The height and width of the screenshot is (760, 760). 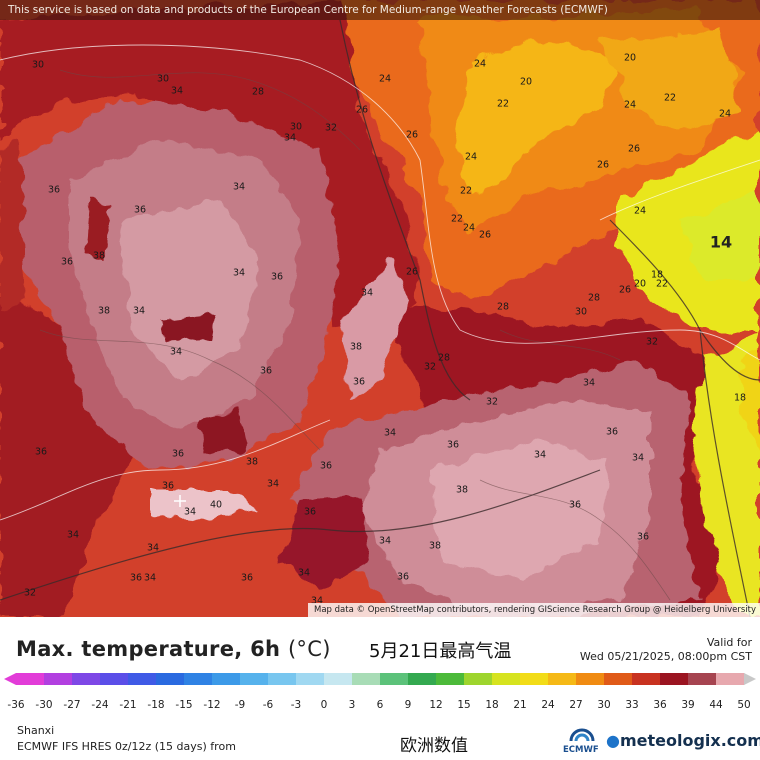 What do you see at coordinates (71, 704) in the screenshot?
I see `scale-tick-label: -27` at bounding box center [71, 704].